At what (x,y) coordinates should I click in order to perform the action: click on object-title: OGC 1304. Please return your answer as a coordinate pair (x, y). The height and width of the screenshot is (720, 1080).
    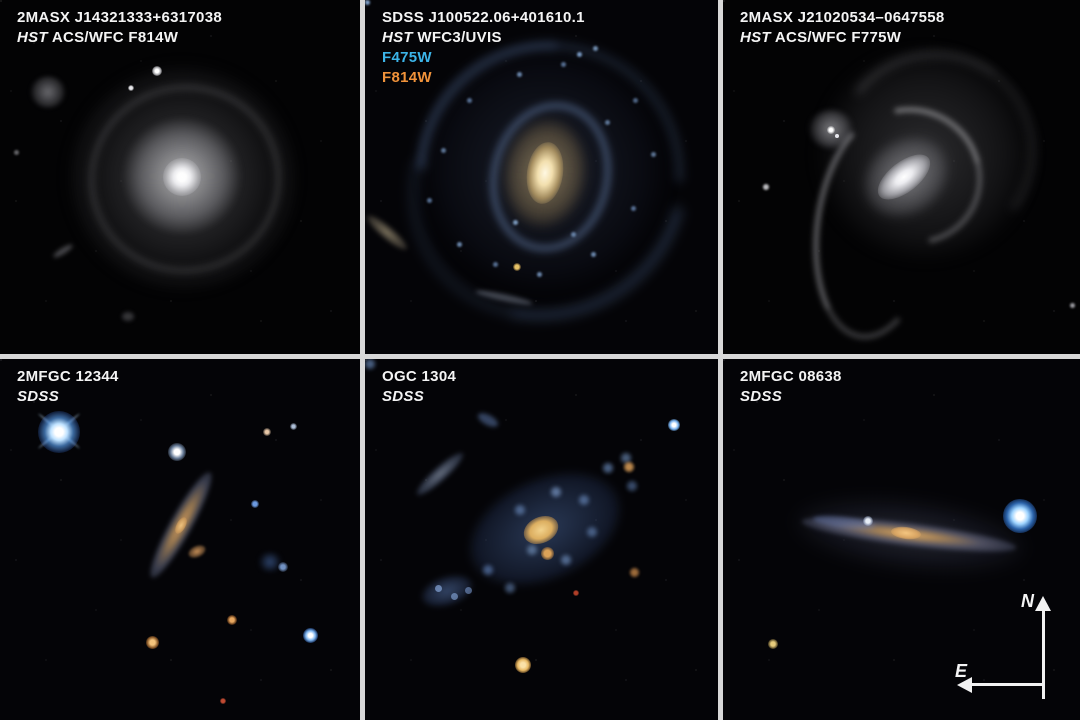
    Looking at the image, I should click on (419, 376).